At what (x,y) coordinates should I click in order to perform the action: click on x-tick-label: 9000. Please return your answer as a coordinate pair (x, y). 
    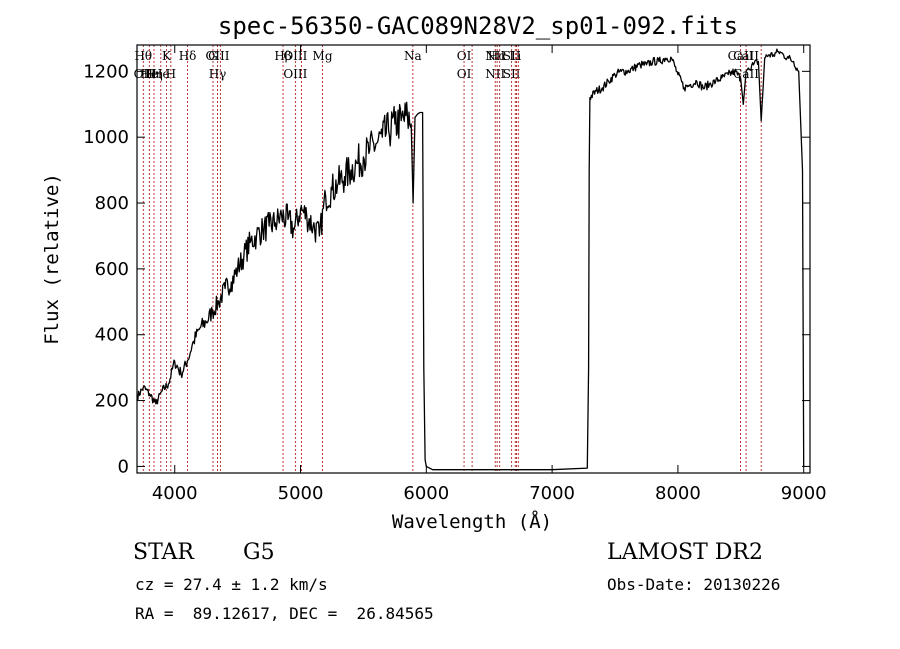
    Looking at the image, I should click on (804, 493).